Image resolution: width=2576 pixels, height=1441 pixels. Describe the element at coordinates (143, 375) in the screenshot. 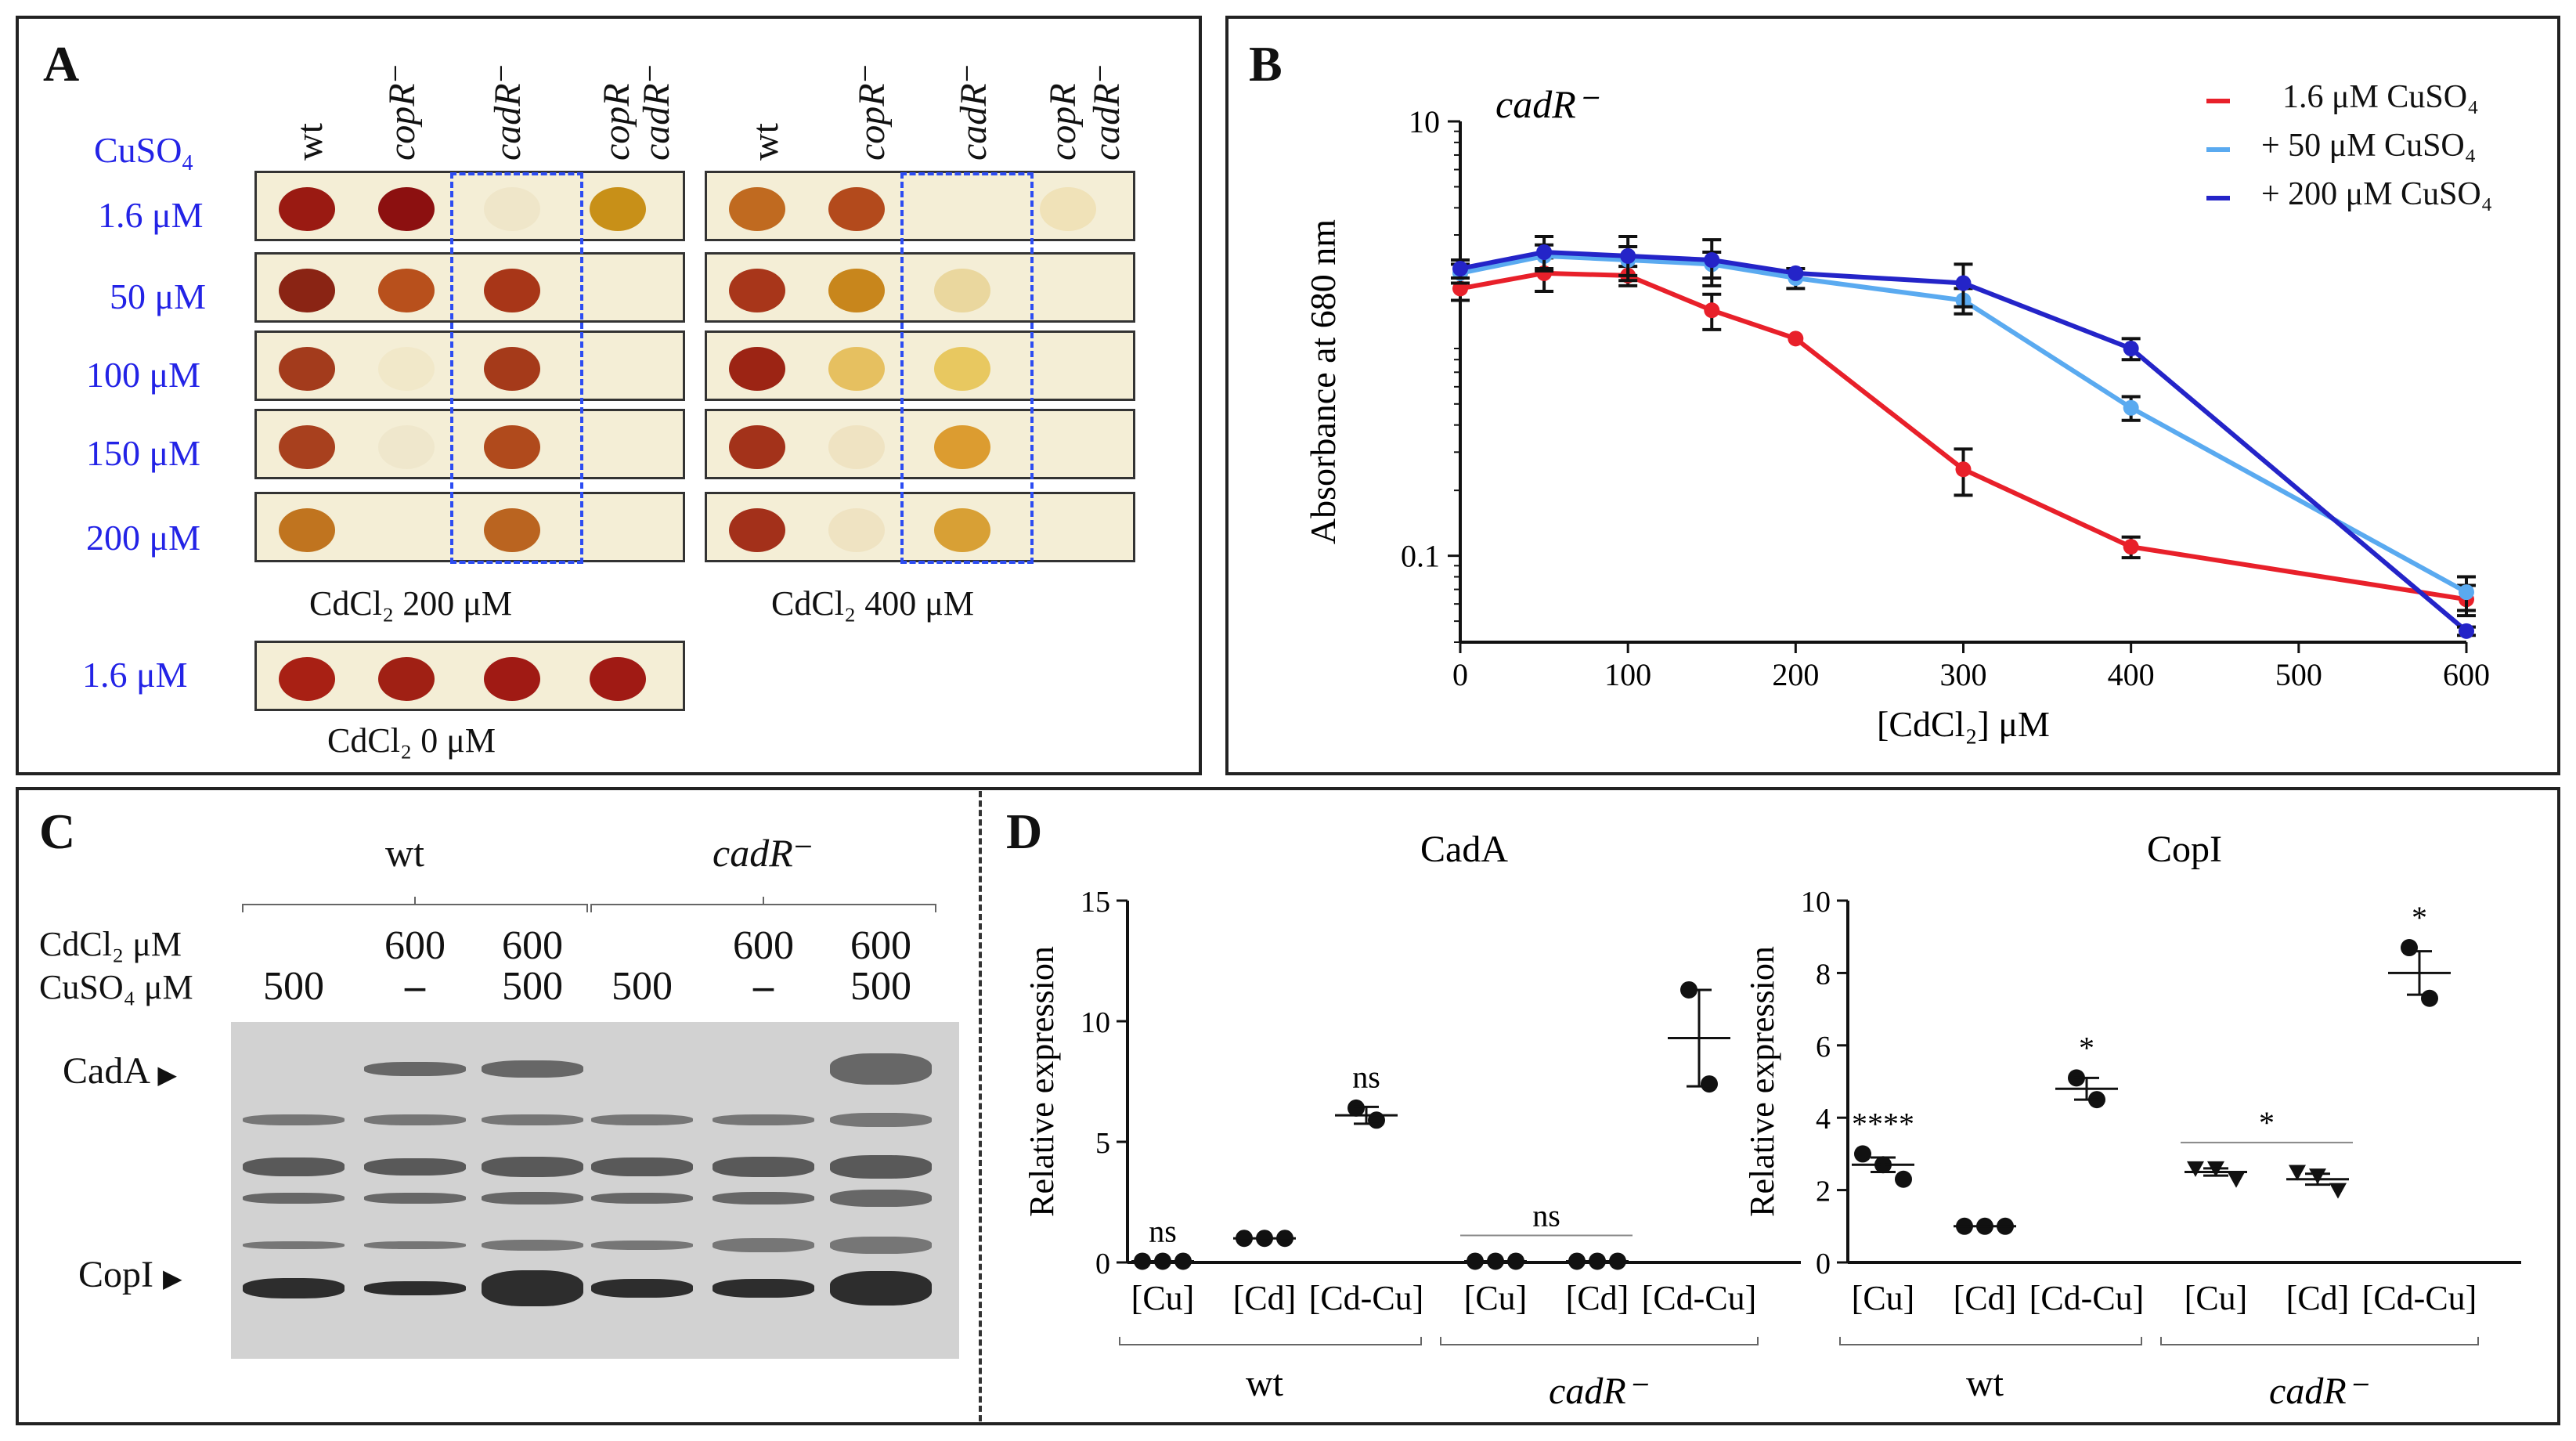

I see `conc-label-3: 100 μM` at that location.